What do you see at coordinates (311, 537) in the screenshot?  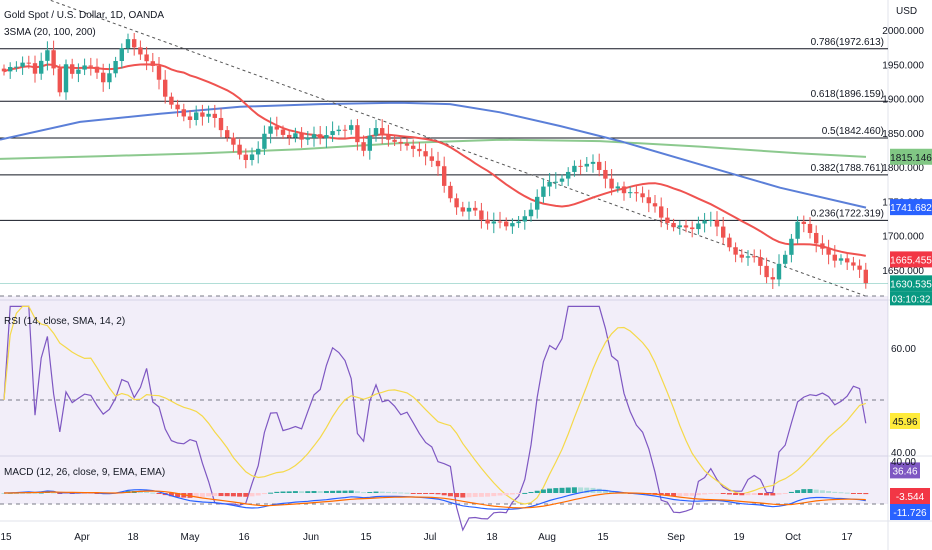 I see `time-axis-tick-label: Jun` at bounding box center [311, 537].